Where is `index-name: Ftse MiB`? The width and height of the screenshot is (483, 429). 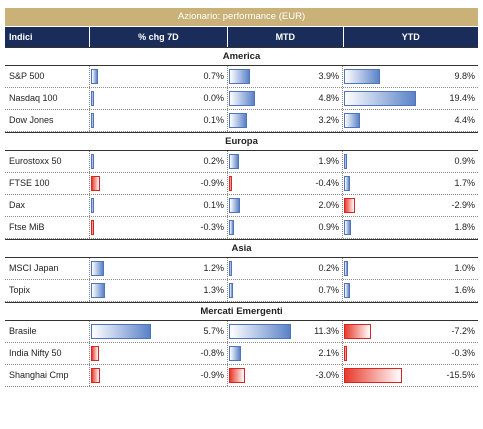 index-name: Ftse MiB is located at coordinates (47, 227).